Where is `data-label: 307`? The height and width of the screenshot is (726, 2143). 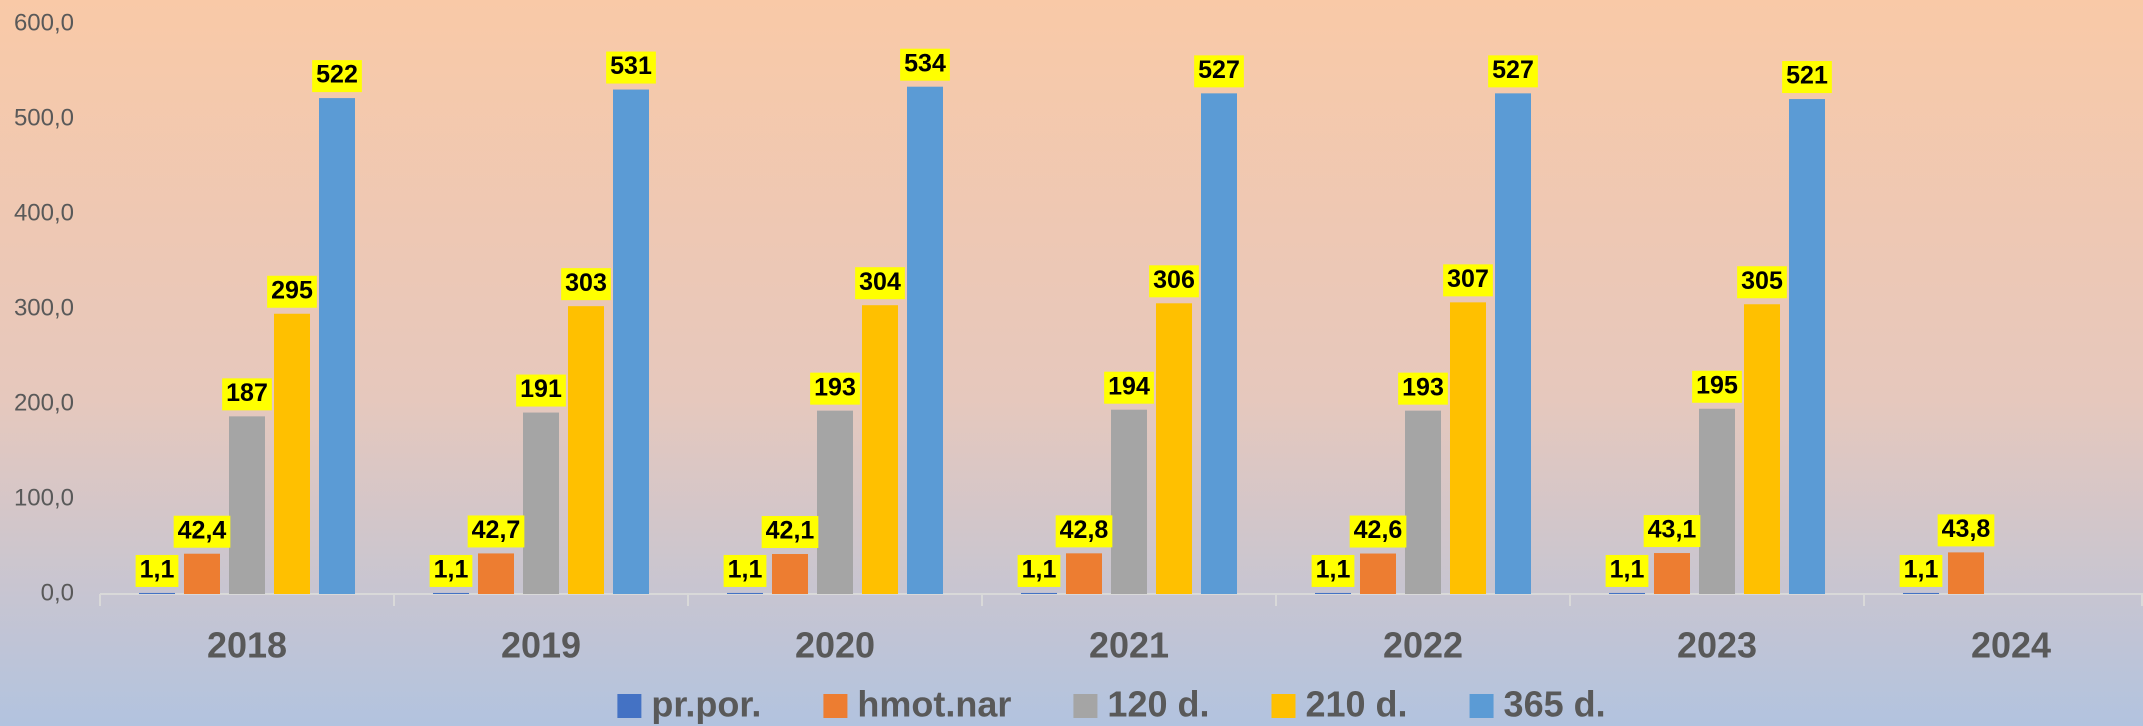 data-label: 307 is located at coordinates (1468, 279).